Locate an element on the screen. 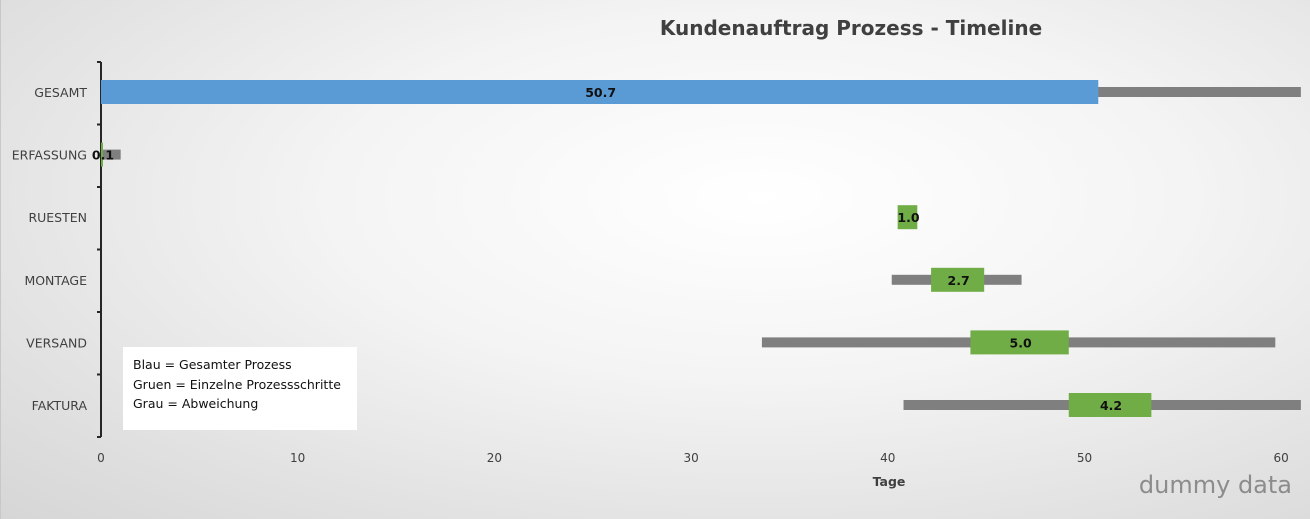 Image resolution: width=1310 pixels, height=519 pixels. deviation-bar is located at coordinates (111, 154).